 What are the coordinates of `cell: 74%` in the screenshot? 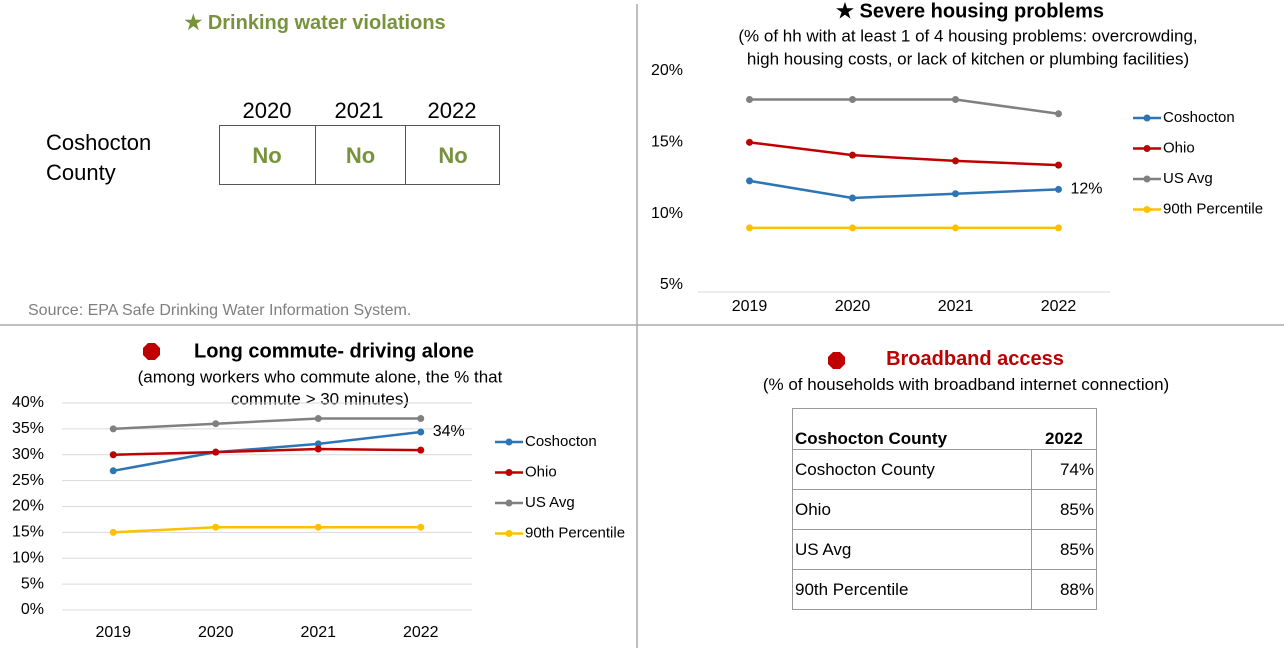 It's located at (1064, 469).